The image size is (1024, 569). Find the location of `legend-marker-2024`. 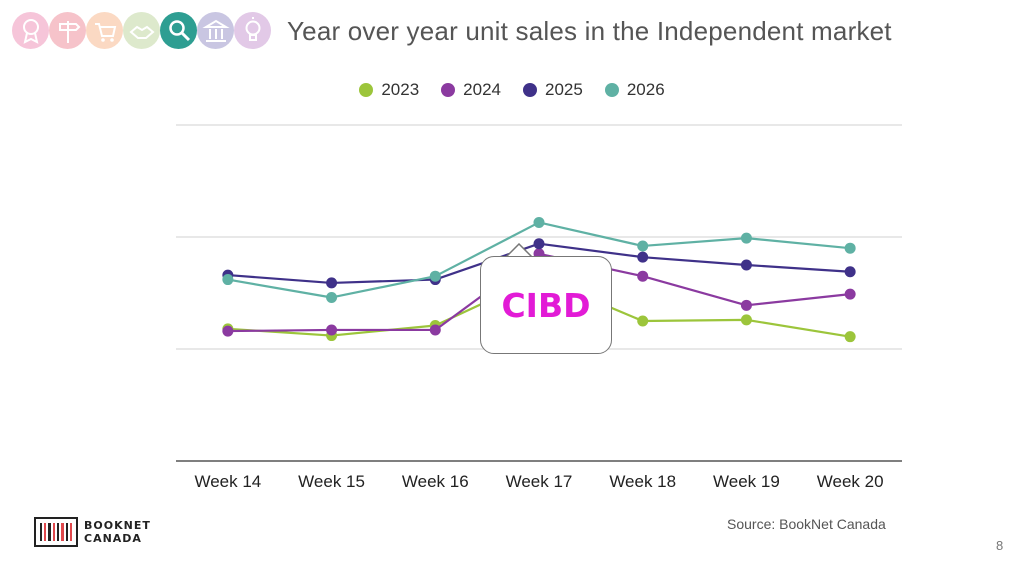

legend-marker-2024 is located at coordinates (448, 90).